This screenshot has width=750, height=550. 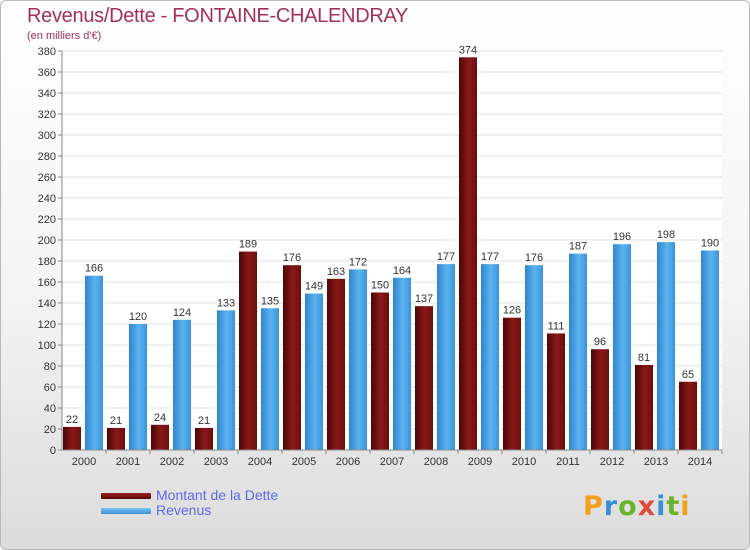 I want to click on legend: Montant de la Dette Revenus, so click(x=189, y=503).